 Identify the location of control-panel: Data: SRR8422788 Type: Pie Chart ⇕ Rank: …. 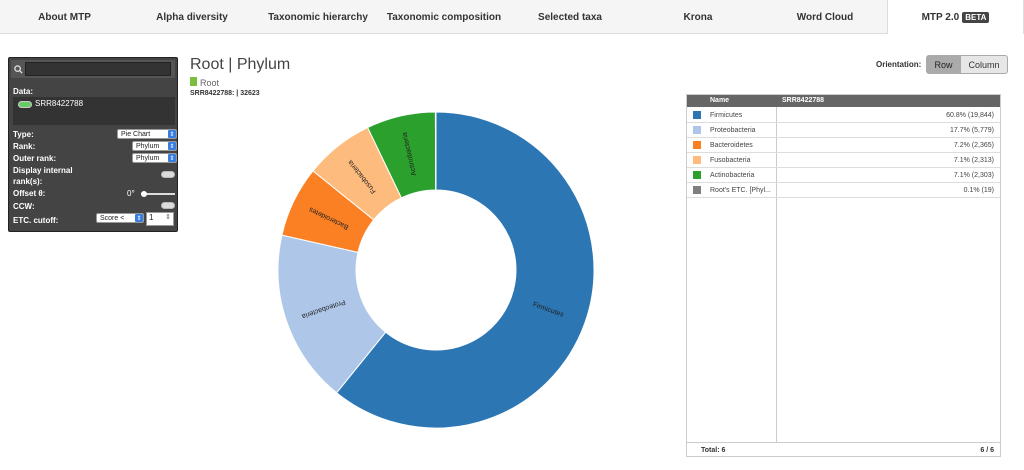
(93, 144).